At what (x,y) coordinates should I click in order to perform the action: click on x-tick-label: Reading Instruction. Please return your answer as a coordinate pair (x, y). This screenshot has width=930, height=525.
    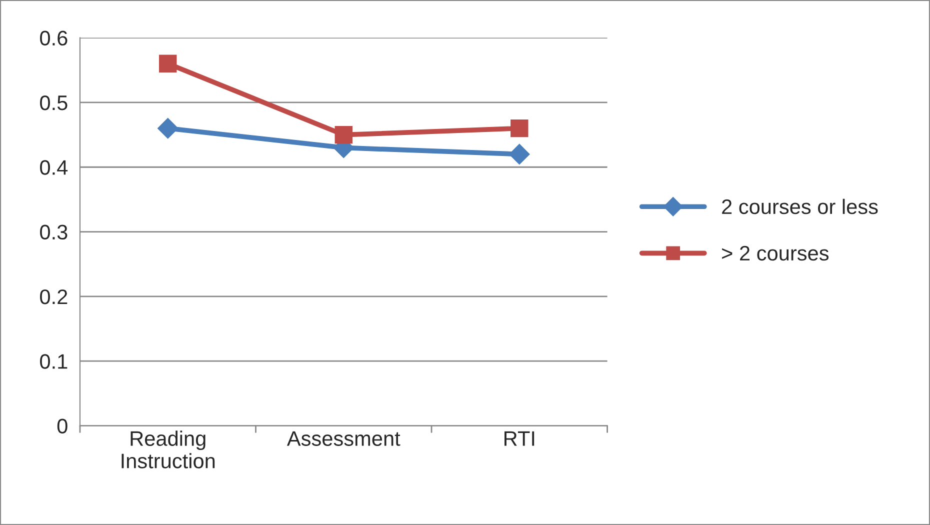
    Looking at the image, I should click on (168, 449).